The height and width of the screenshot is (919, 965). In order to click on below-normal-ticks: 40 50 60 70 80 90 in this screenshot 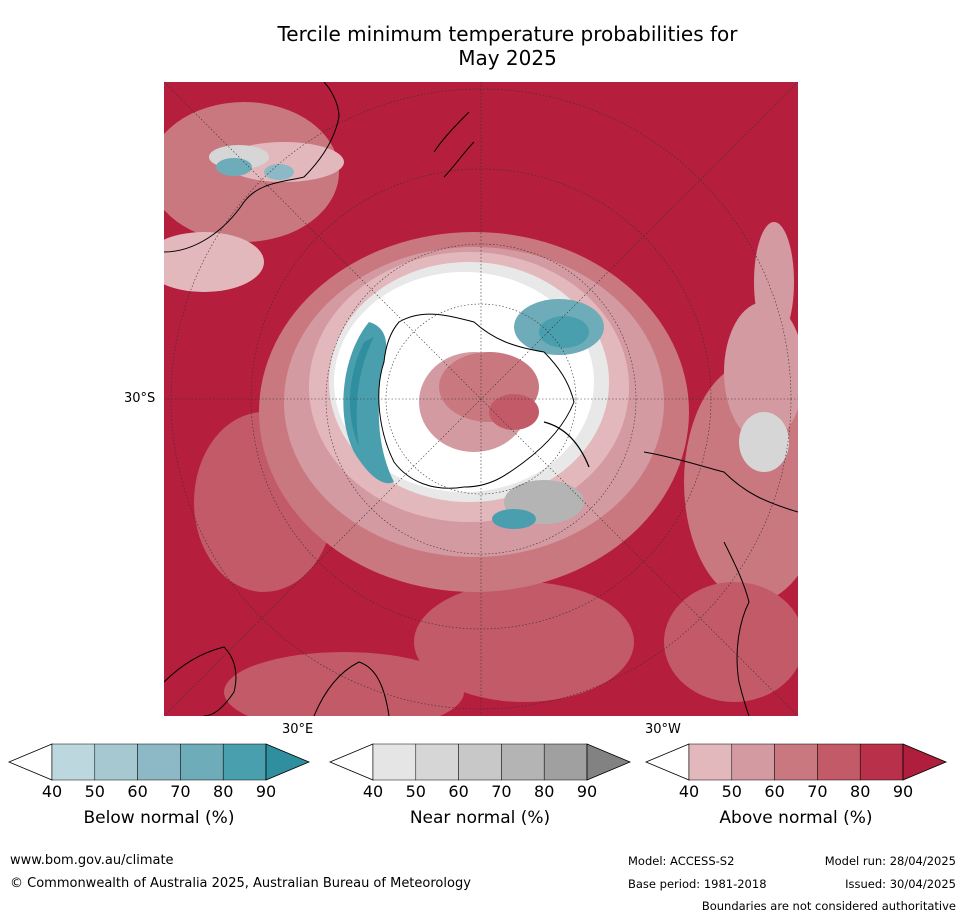, I will do `click(159, 792)`.